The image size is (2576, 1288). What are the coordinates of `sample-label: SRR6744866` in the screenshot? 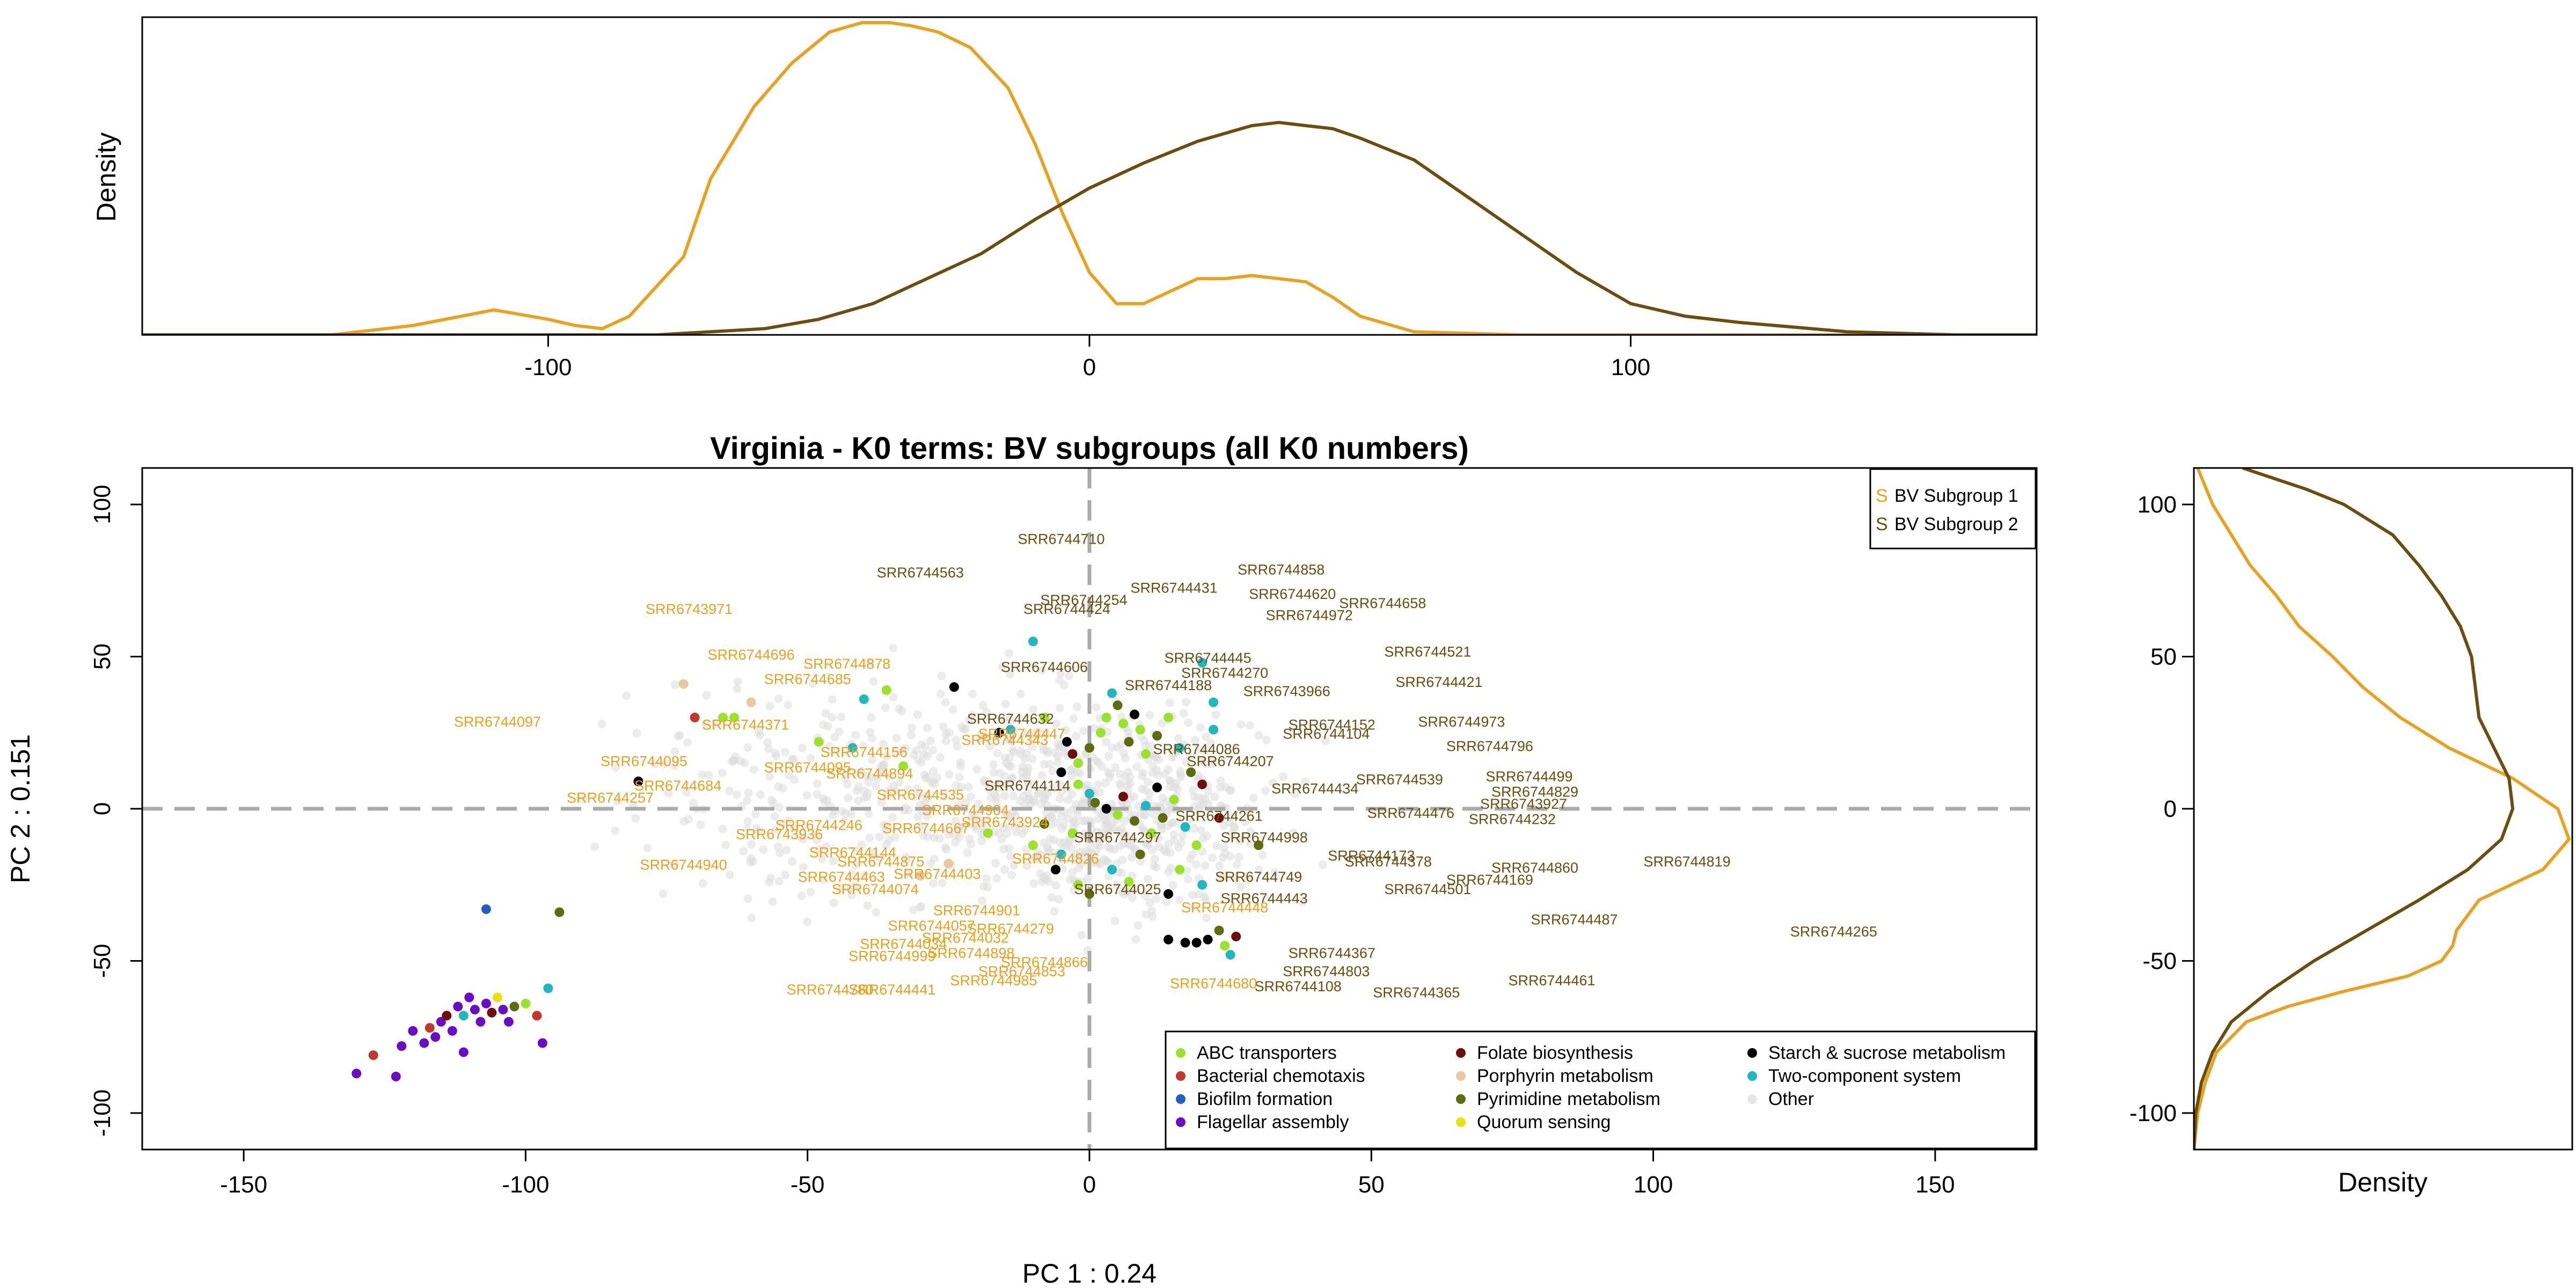 It's located at (1044, 962).